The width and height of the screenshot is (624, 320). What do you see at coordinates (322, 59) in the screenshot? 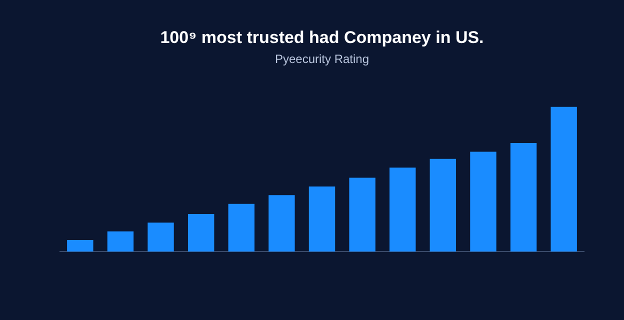
I see `chart-subtitle: Pyeecurity Rating` at bounding box center [322, 59].